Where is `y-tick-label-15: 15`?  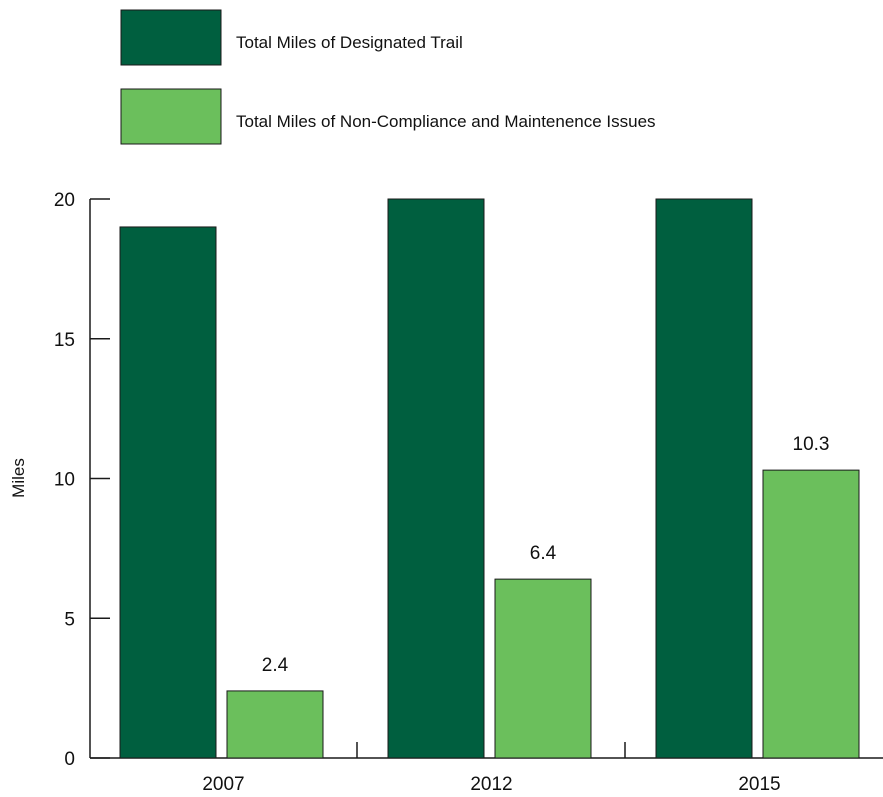 y-tick-label-15: 15 is located at coordinates (64, 340).